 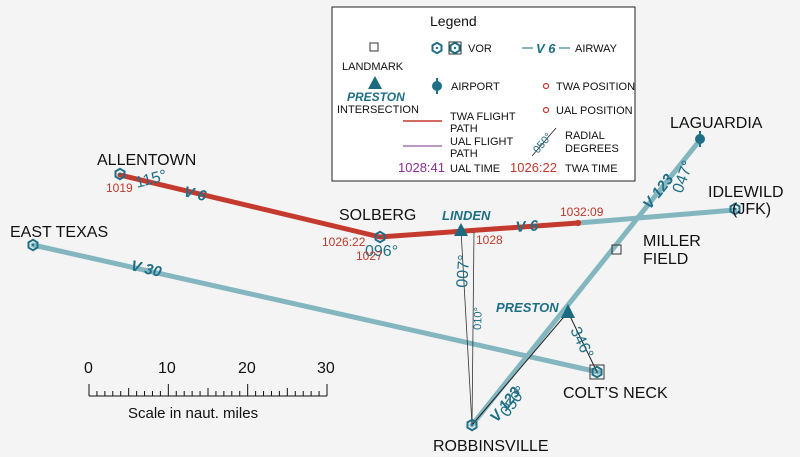 What do you see at coordinates (546, 110) in the screenshot?
I see `legend-ual-position-icon` at bounding box center [546, 110].